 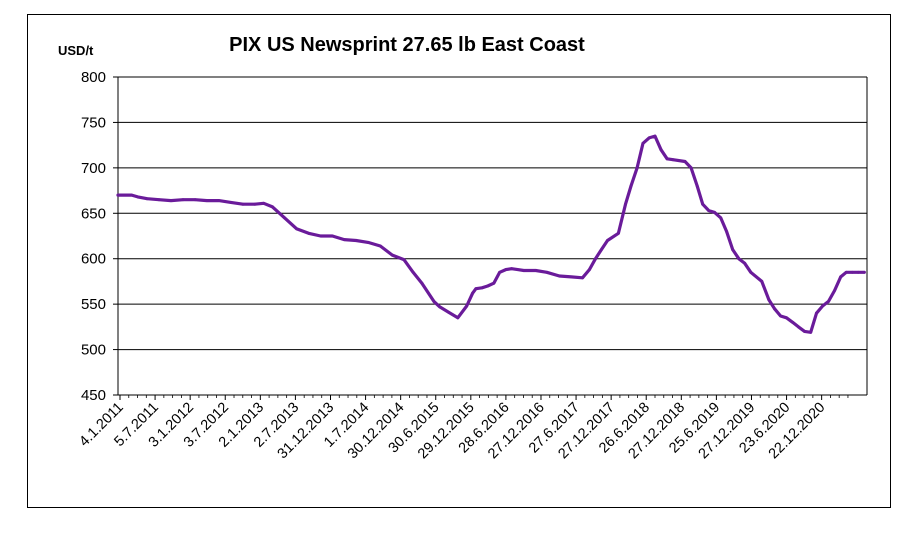 What do you see at coordinates (93, 122) in the screenshot?
I see `y-tick-label: 750` at bounding box center [93, 122].